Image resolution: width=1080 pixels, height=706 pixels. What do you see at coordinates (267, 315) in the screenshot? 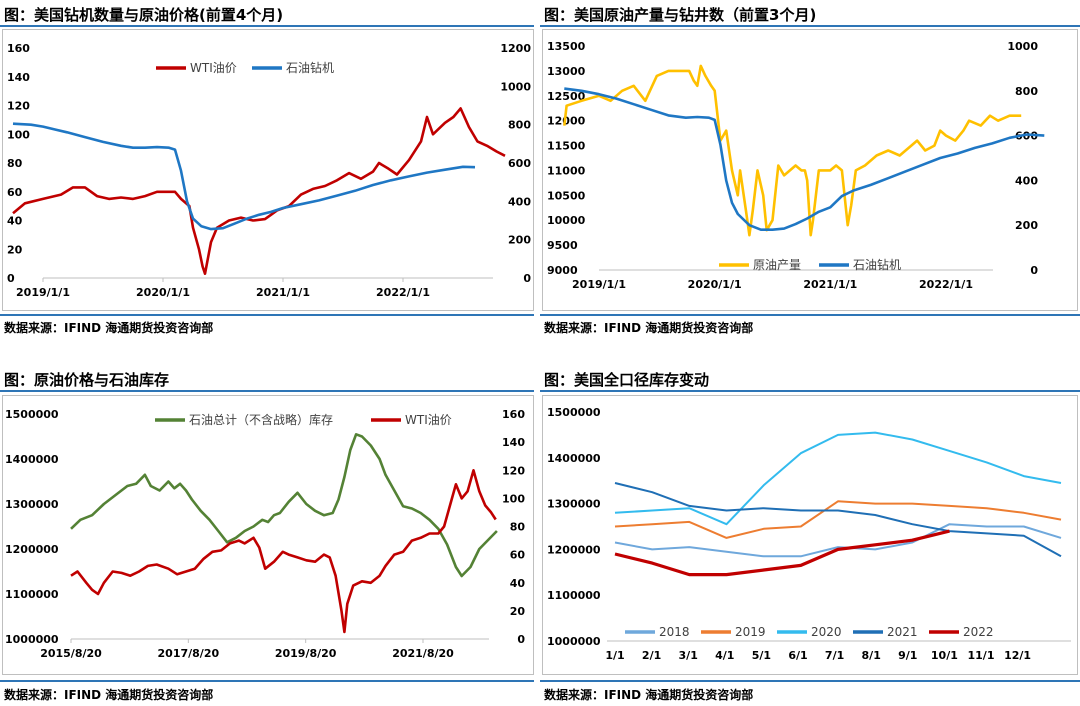
I see `panel-1-bottom-rule` at bounding box center [267, 315].